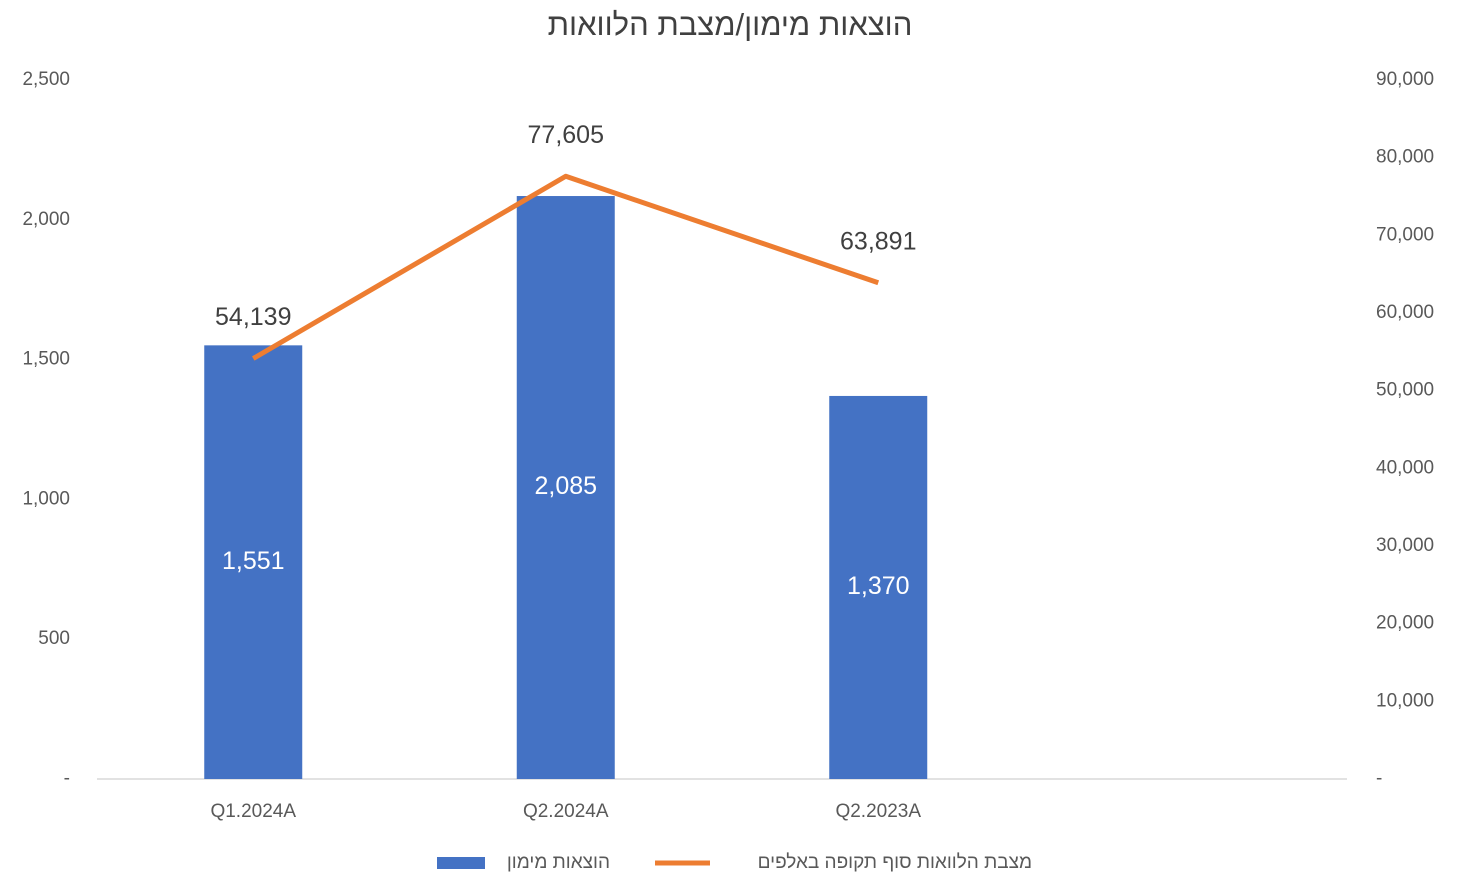 This screenshot has height=879, width=1460. I want to click on y2-tick-label: 10,000, so click(1405, 700).